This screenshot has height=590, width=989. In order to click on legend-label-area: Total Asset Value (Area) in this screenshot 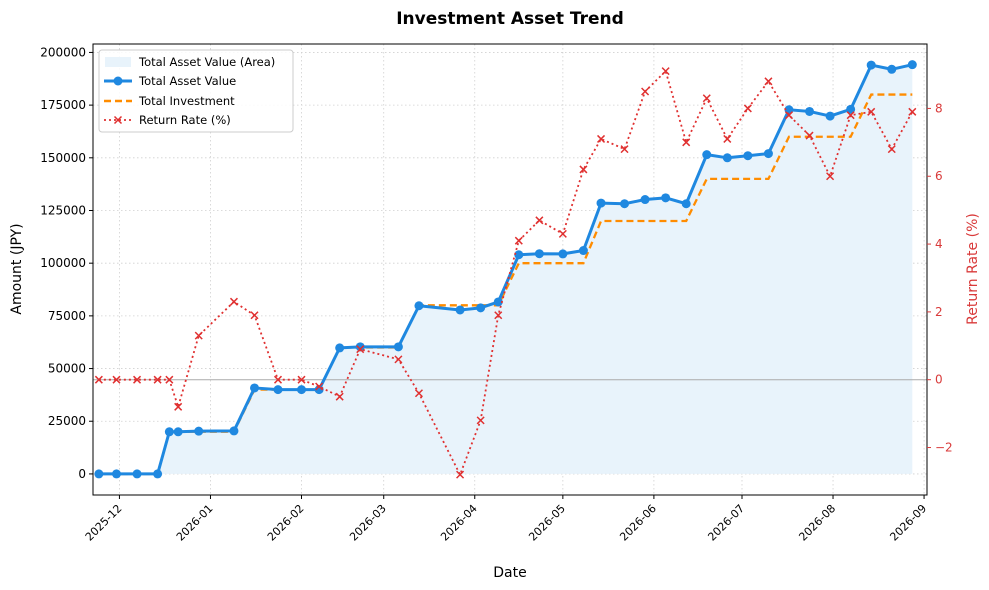, I will do `click(206, 62)`.